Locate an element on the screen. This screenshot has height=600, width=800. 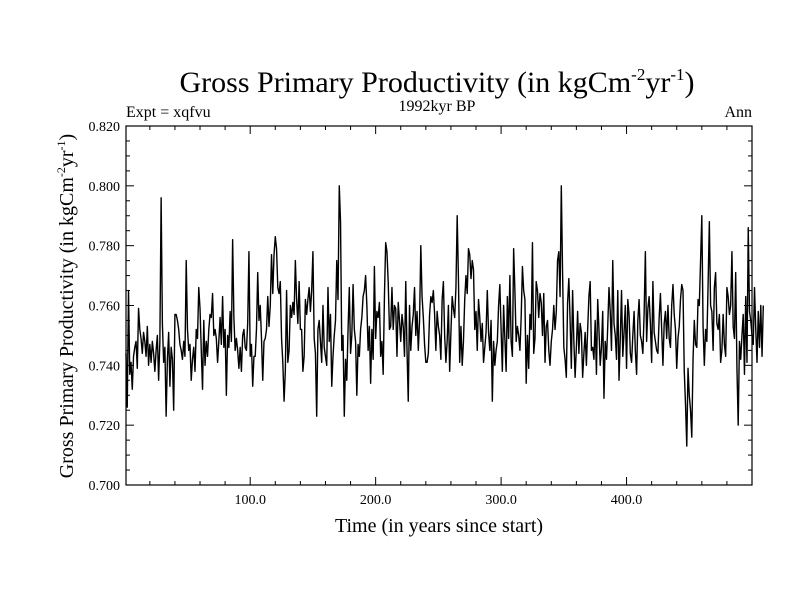
chart-title-exp2: -1 is located at coordinates (677, 74).